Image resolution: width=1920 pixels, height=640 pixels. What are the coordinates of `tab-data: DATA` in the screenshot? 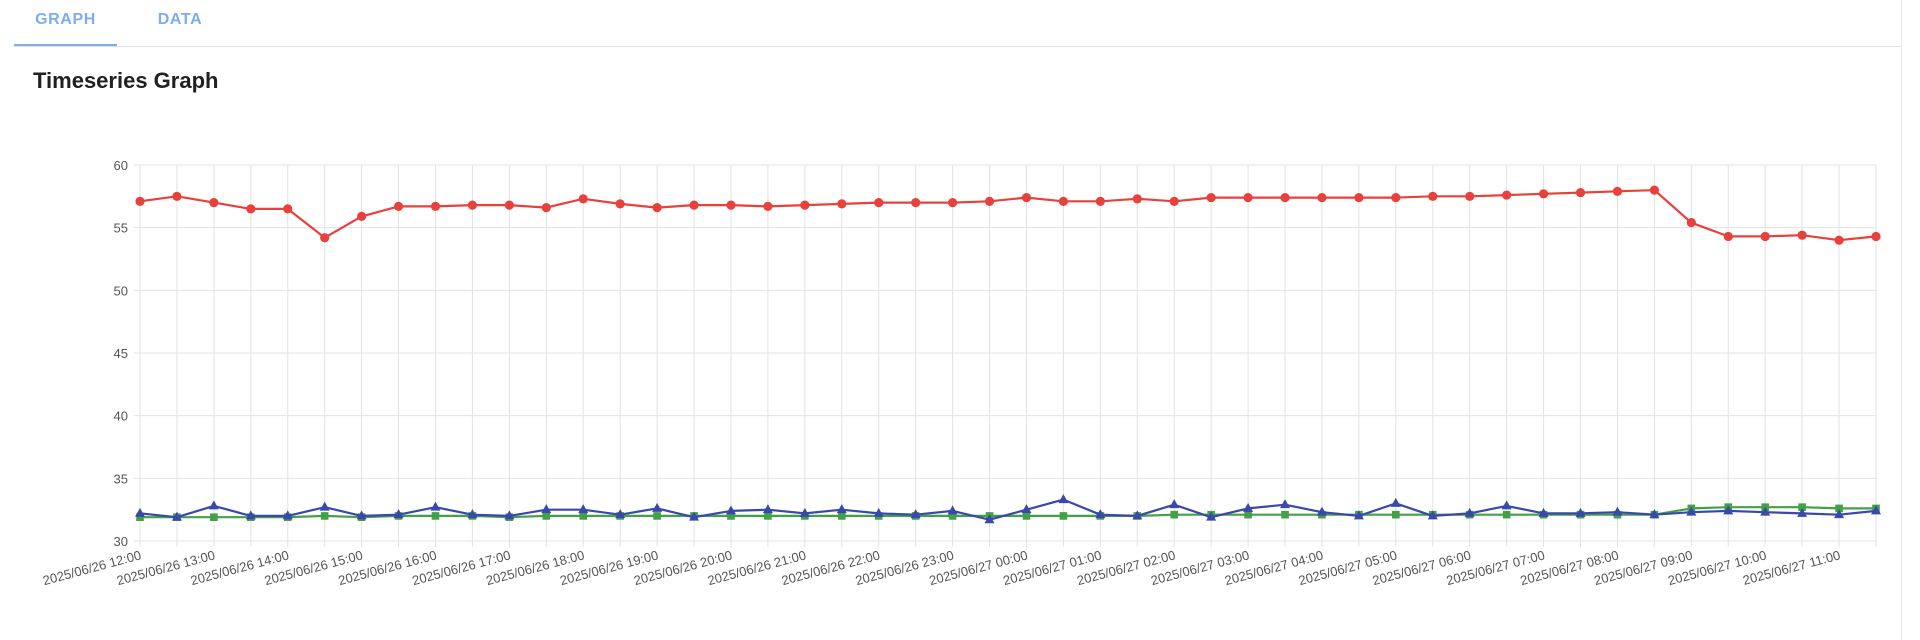 It's located at (180, 19).